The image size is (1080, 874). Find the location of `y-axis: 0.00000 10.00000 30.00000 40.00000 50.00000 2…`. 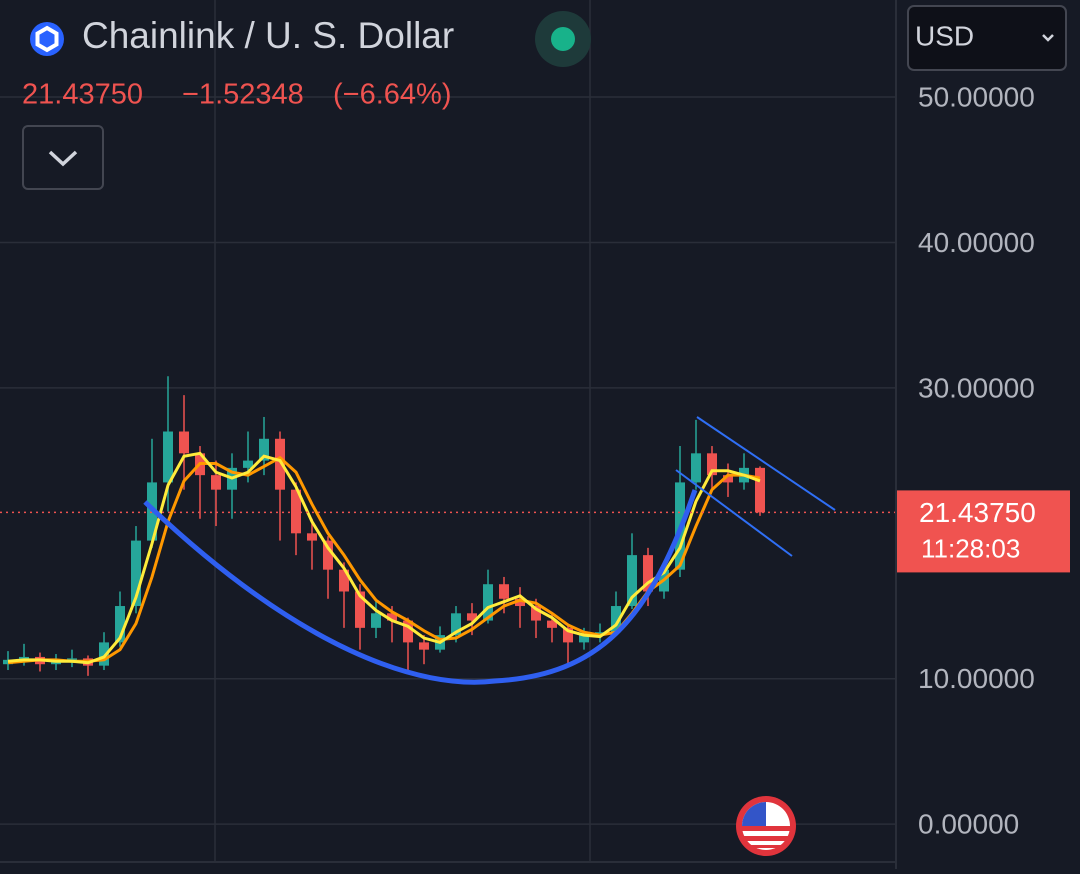

y-axis: 0.00000 10.00000 30.00000 40.00000 50.00000 2… is located at coordinates (983, 460).